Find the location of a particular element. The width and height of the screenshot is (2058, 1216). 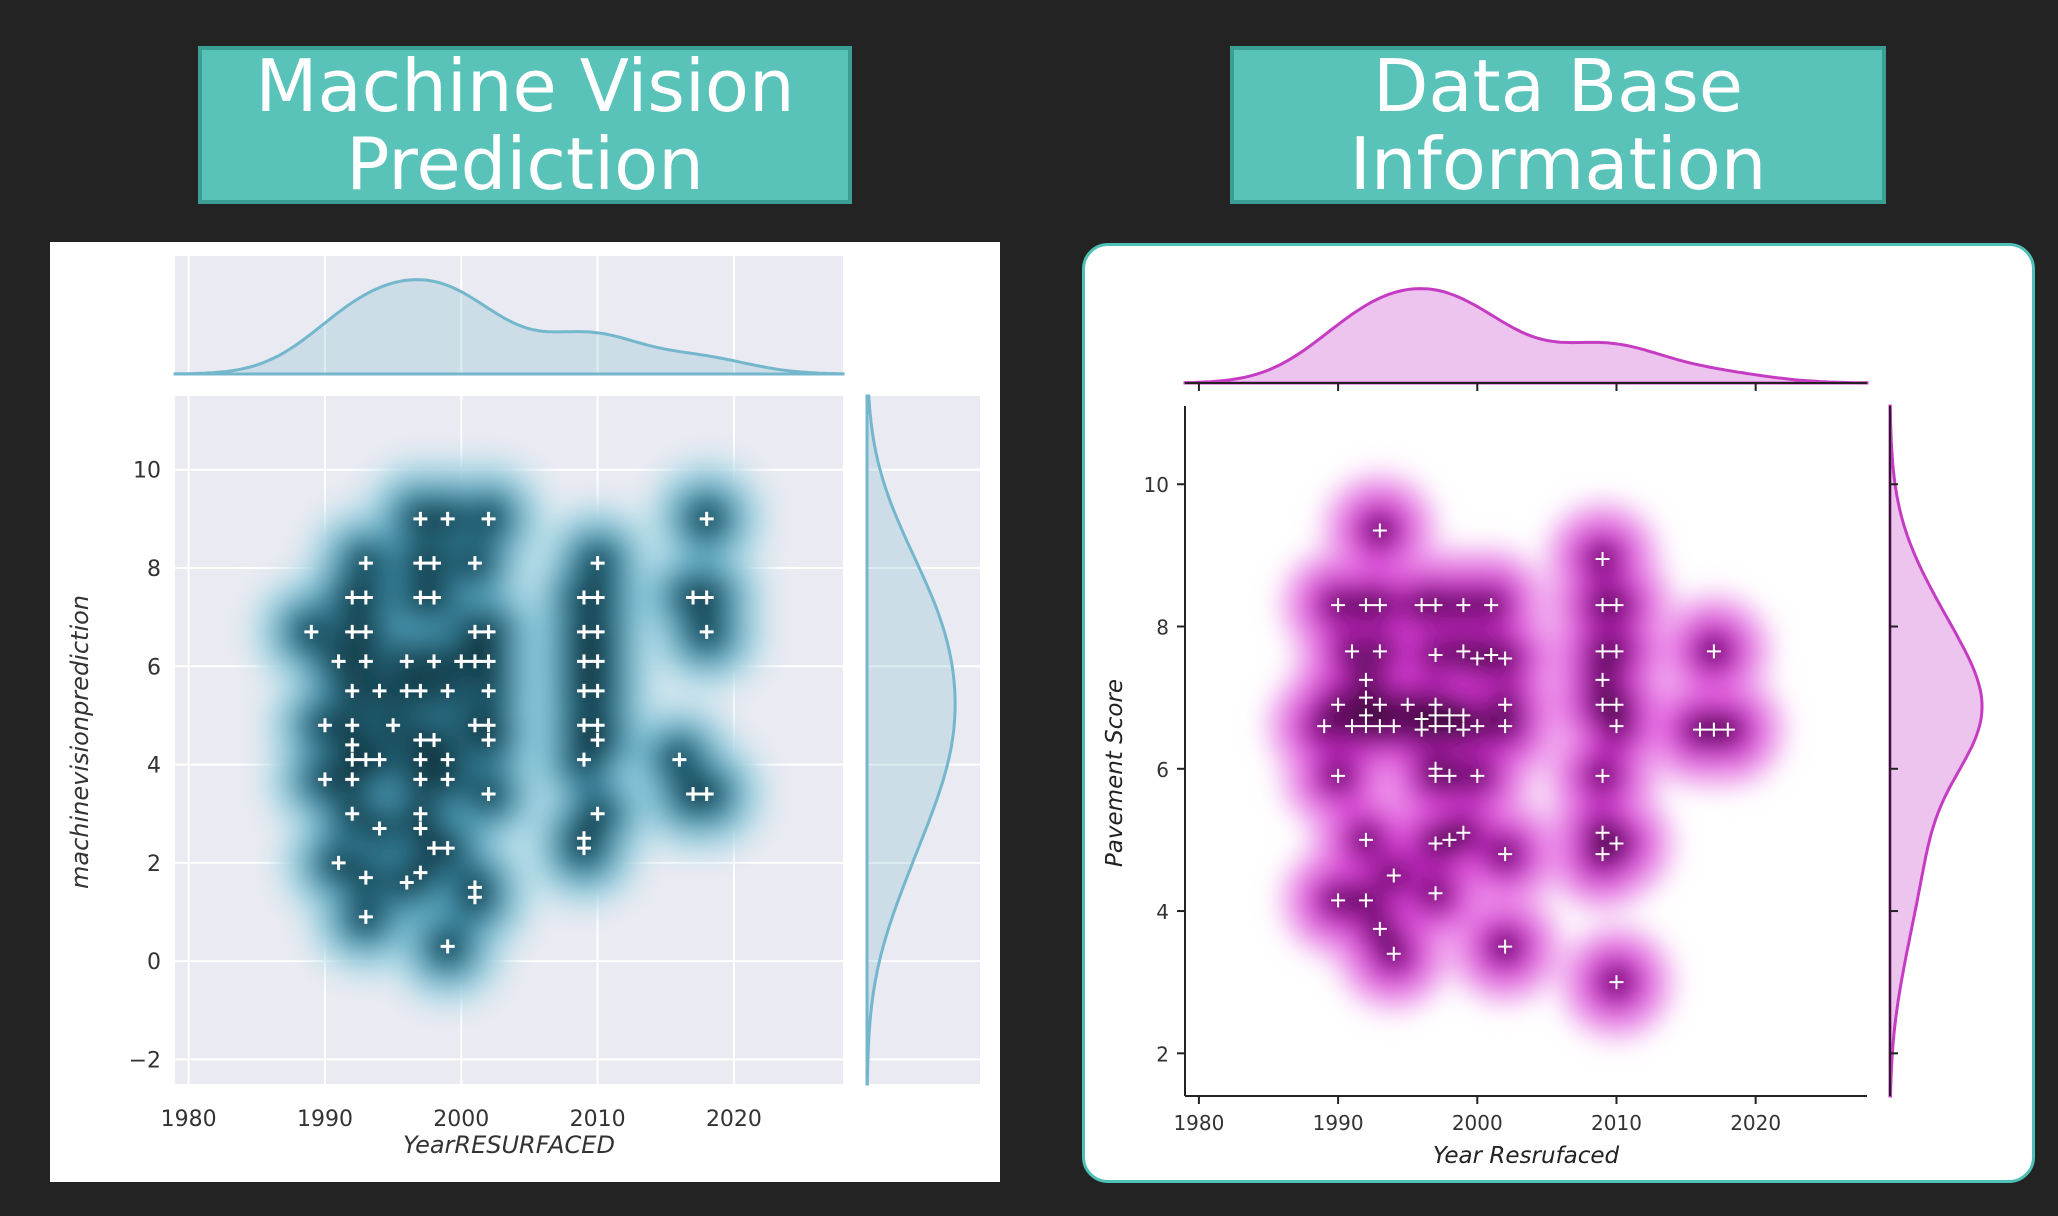

left-title-line-2: Prediction is located at coordinates (525, 164).